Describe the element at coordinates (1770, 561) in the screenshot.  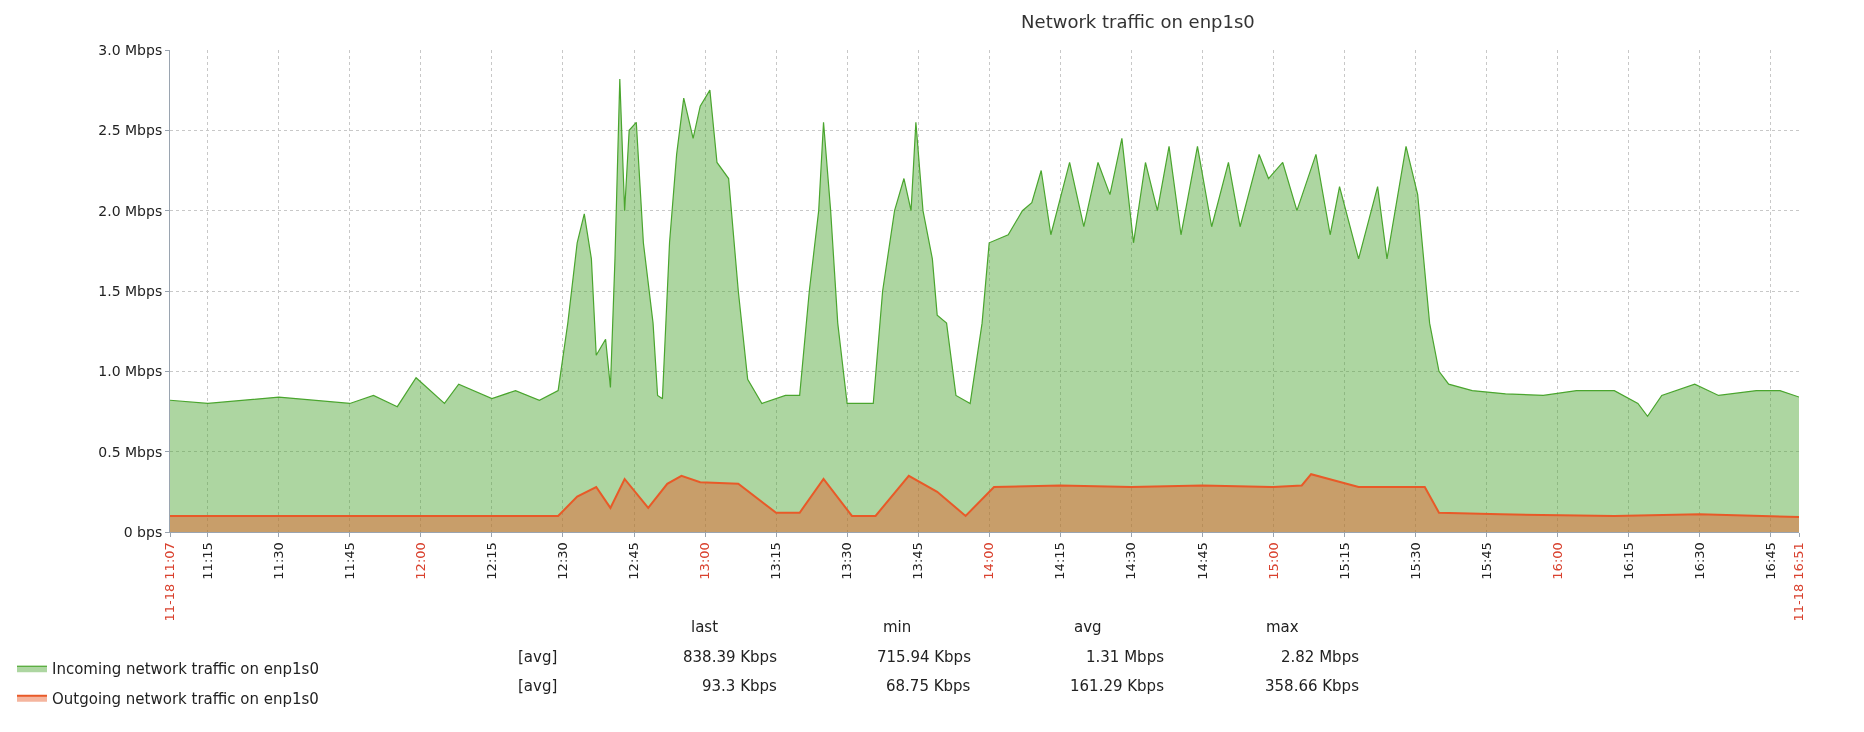
I see `x-tick-label: 16:45` at that location.